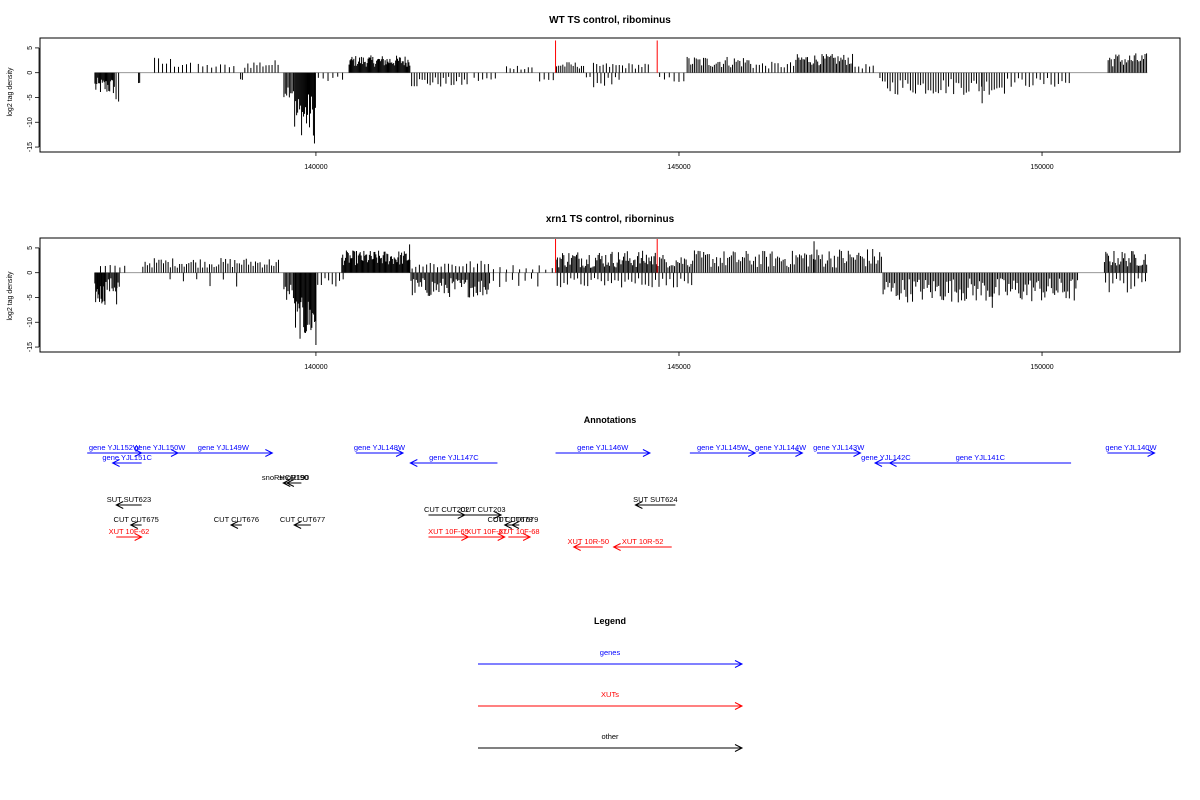 The width and height of the screenshot is (1200, 800). What do you see at coordinates (610, 621) in the screenshot?
I see `legend-title: Legend` at bounding box center [610, 621].